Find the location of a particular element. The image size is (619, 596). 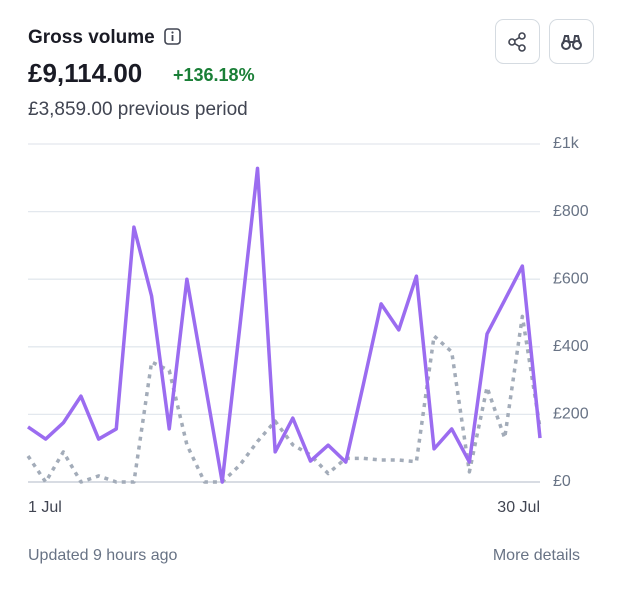

change-percent: +136.18% is located at coordinates (214, 75).